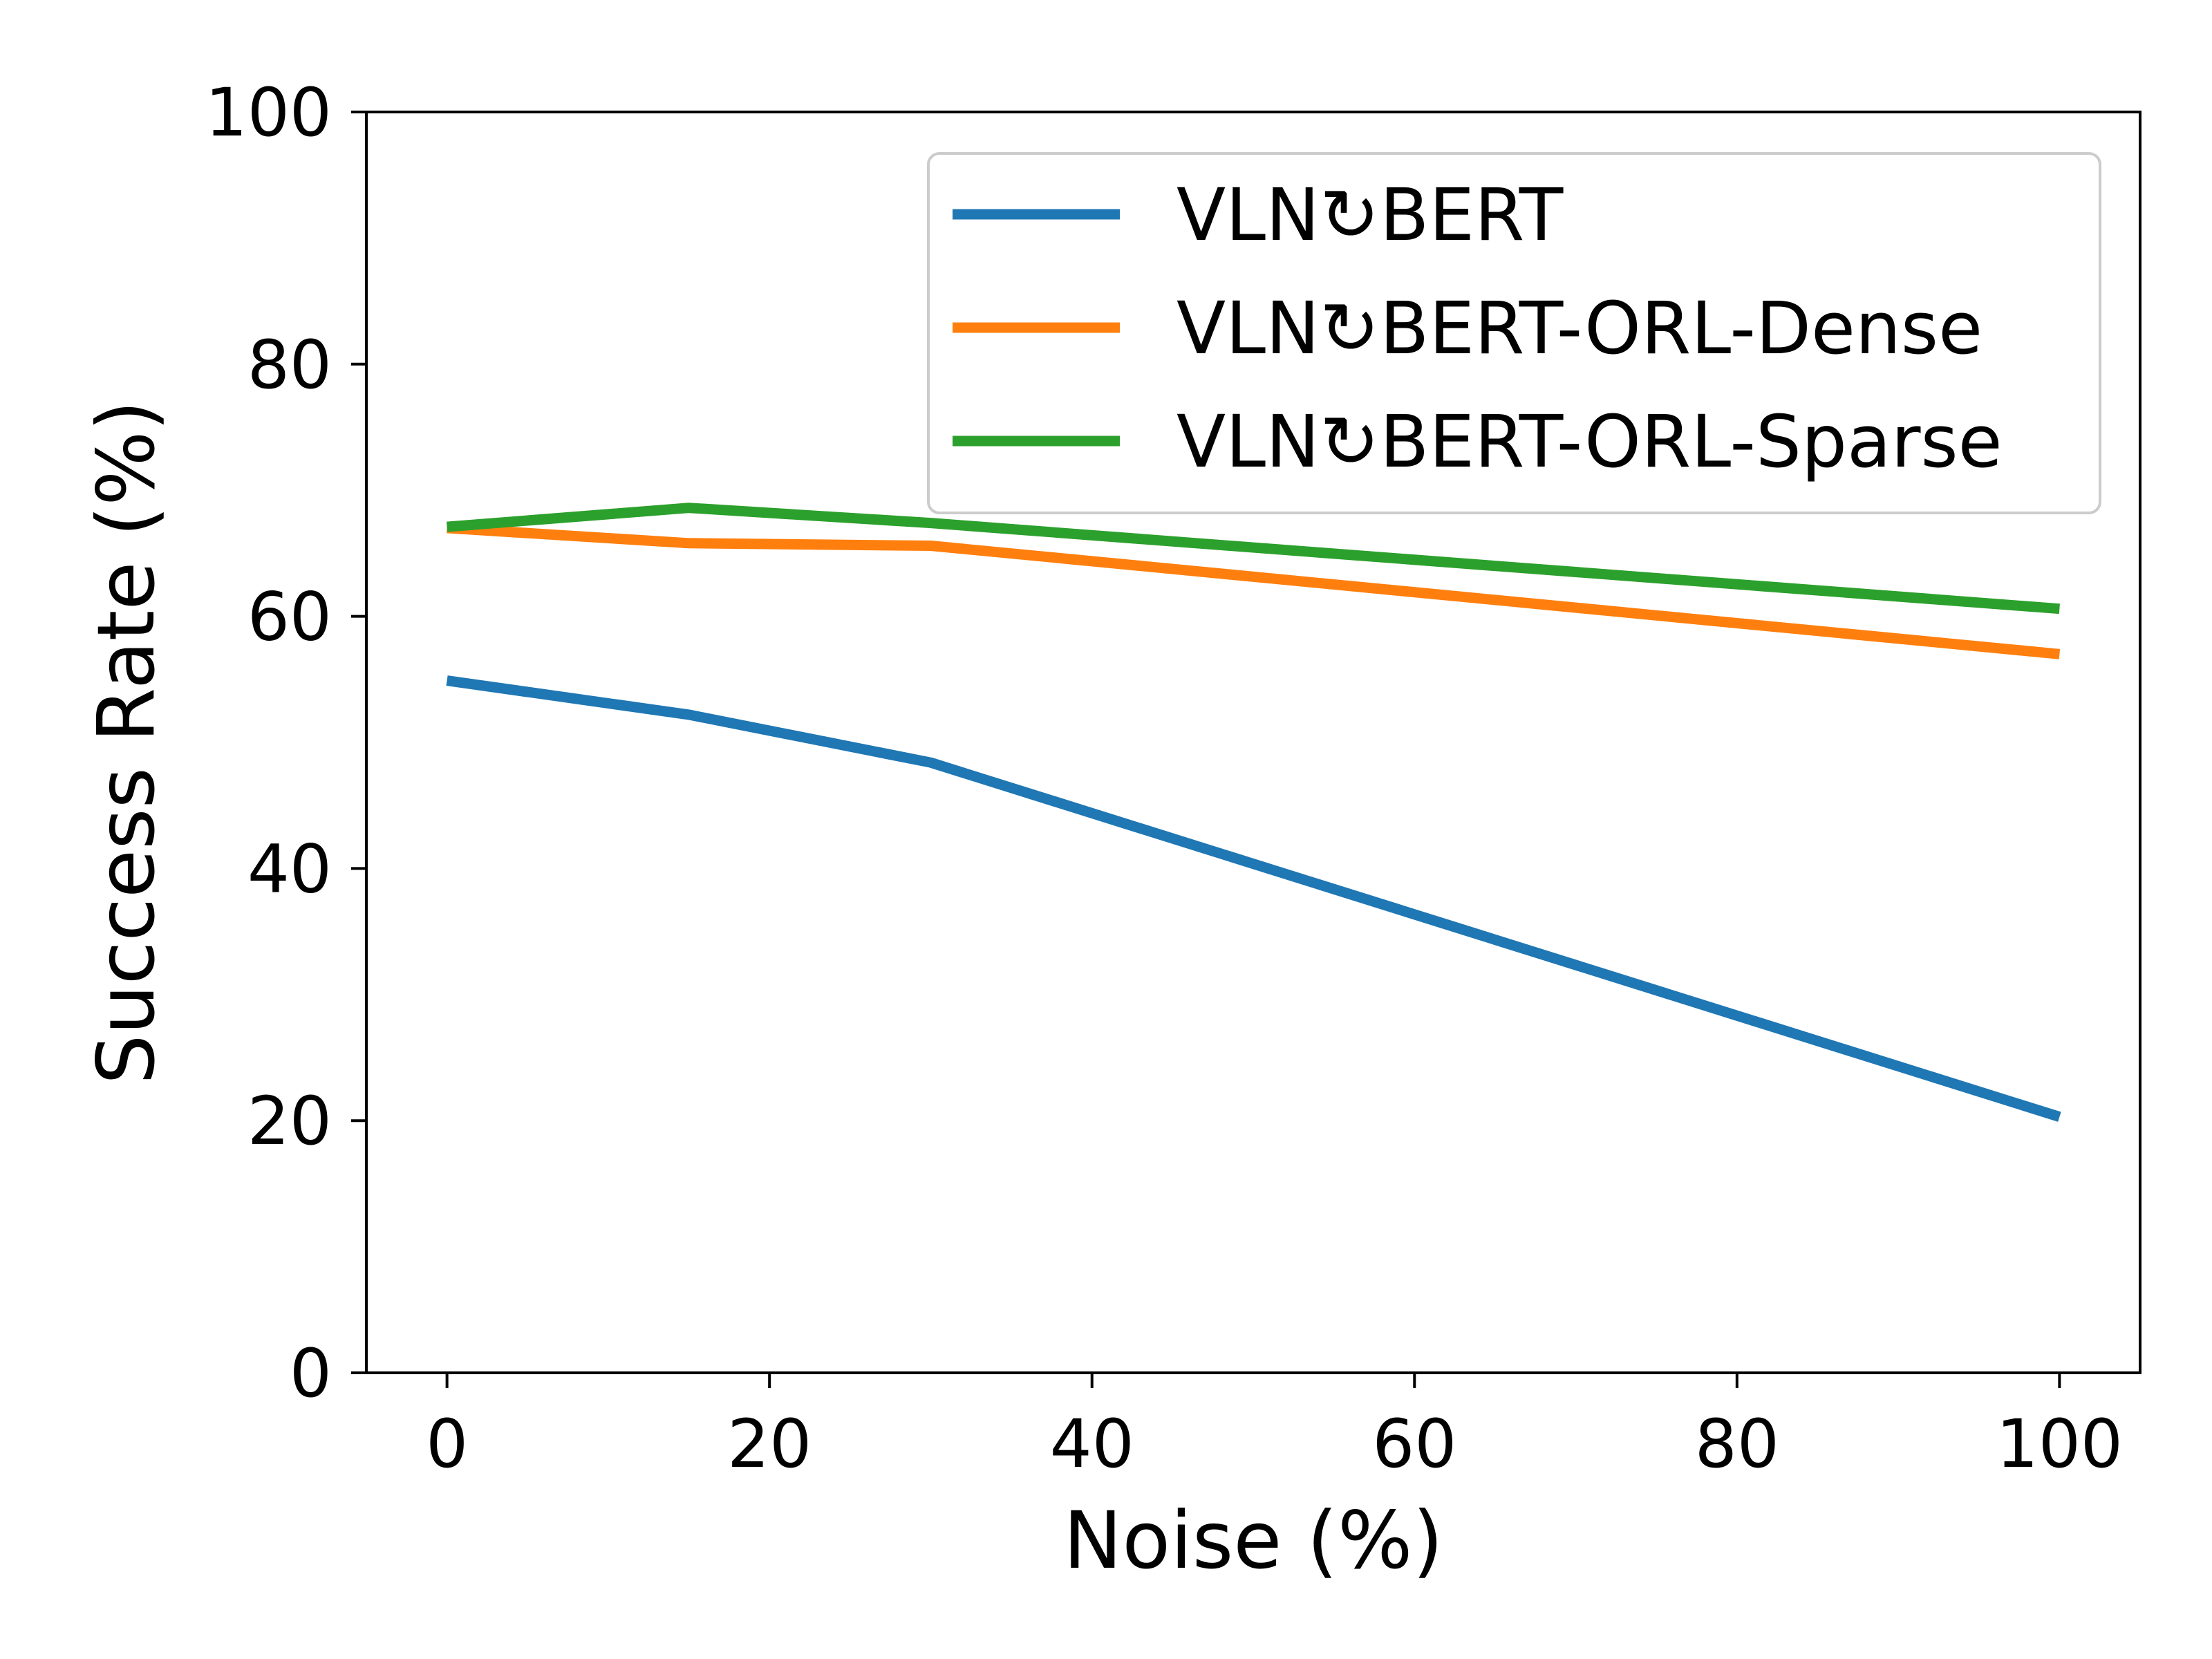 This screenshot has height=1659, width=2212. I want to click on y-tick-label-4: 80, so click(289, 365).